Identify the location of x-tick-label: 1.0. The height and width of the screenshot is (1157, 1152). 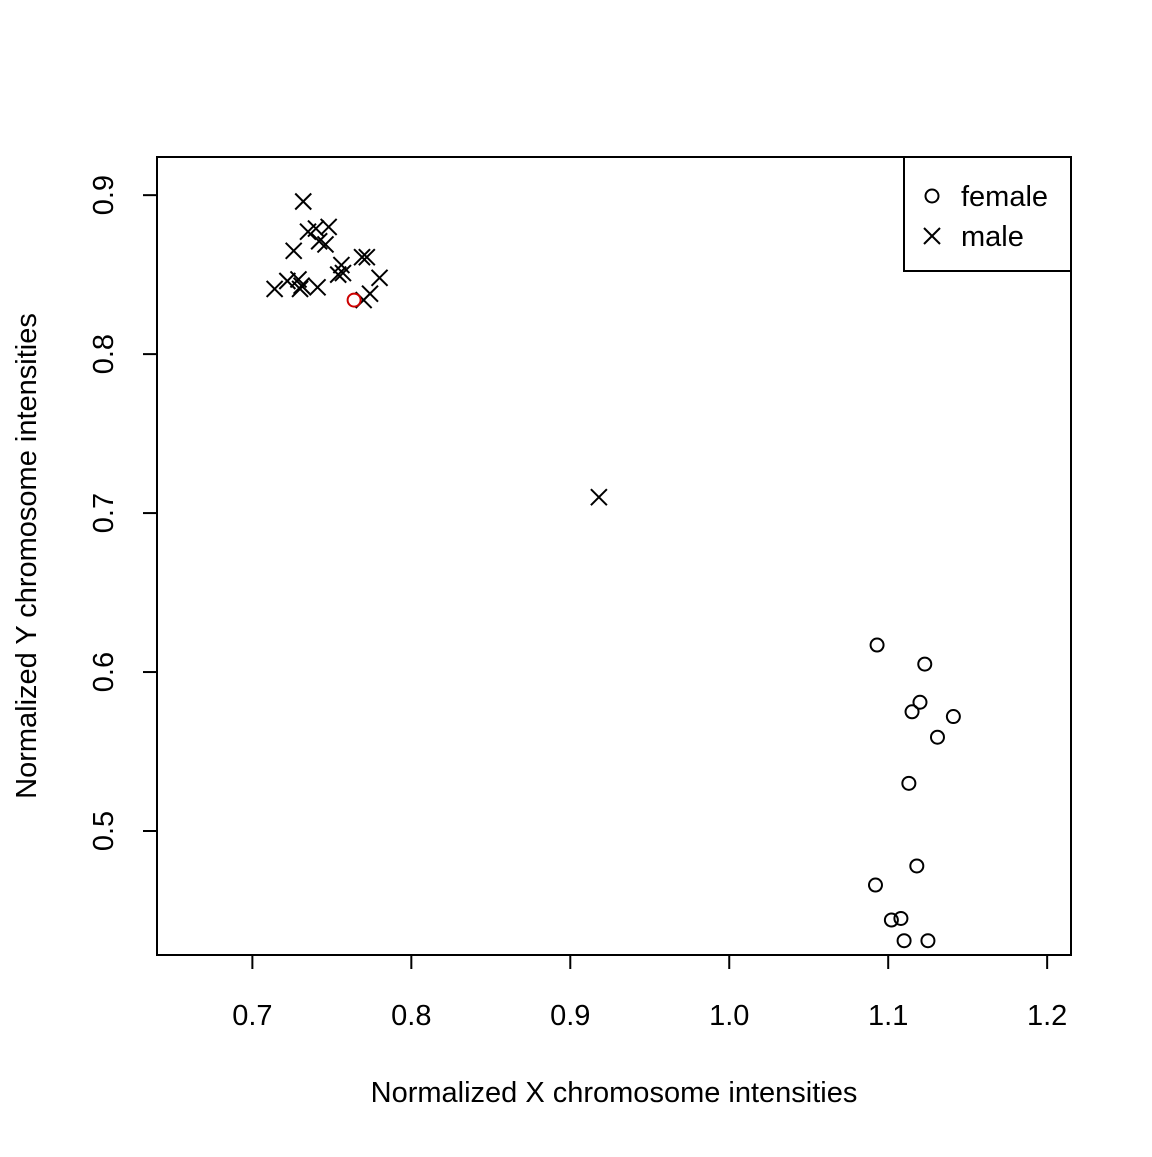
(729, 1016).